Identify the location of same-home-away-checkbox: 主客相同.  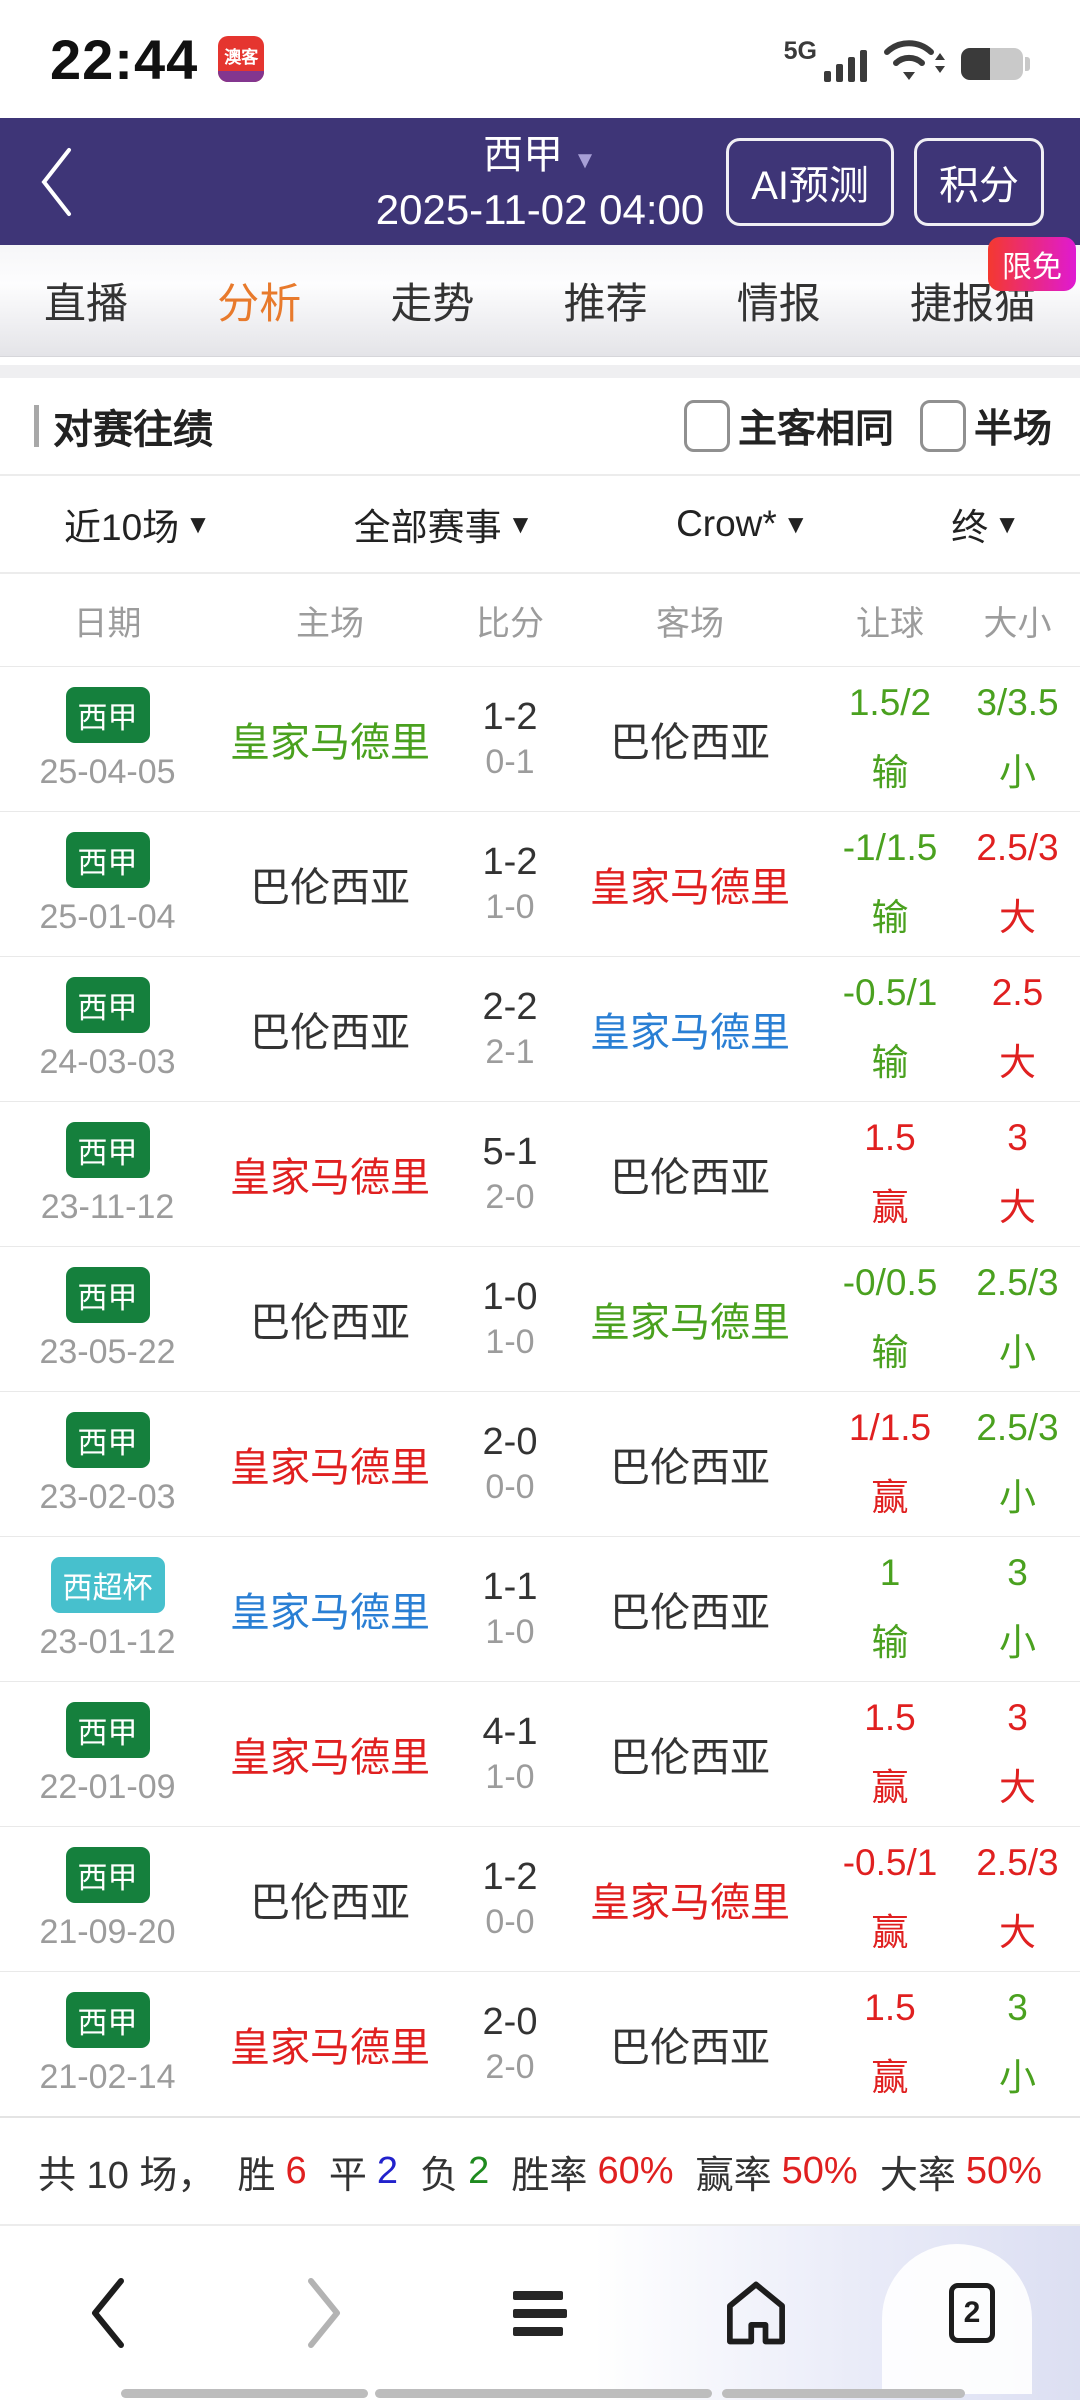
(788, 426).